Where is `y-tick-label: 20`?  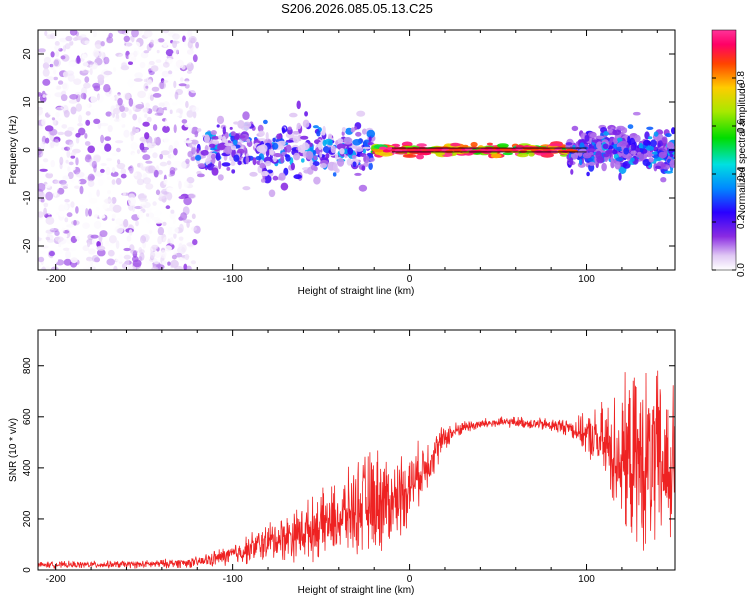
y-tick-label: 20 is located at coordinates (27, 54).